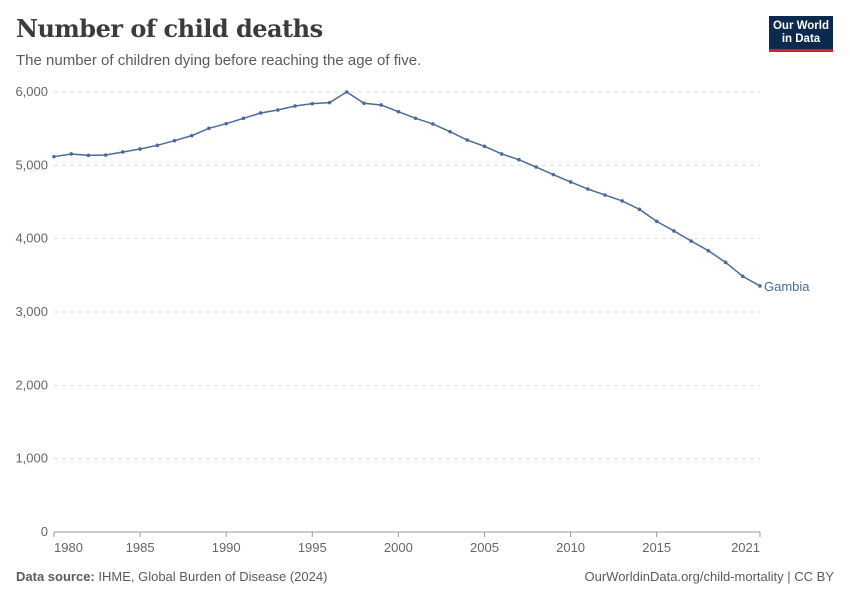 Image resolution: width=850 pixels, height=600 pixels. What do you see at coordinates (68, 547) in the screenshot?
I see `x-tick-label: 1980` at bounding box center [68, 547].